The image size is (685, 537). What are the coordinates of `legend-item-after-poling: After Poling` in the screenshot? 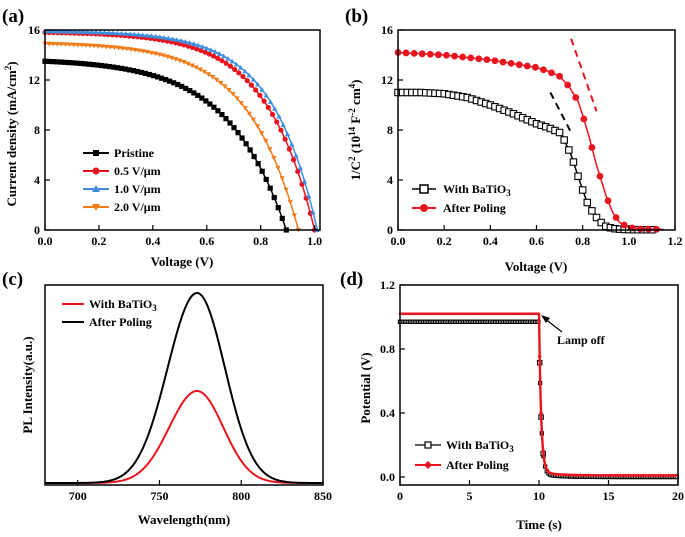 It's located at (459, 208).